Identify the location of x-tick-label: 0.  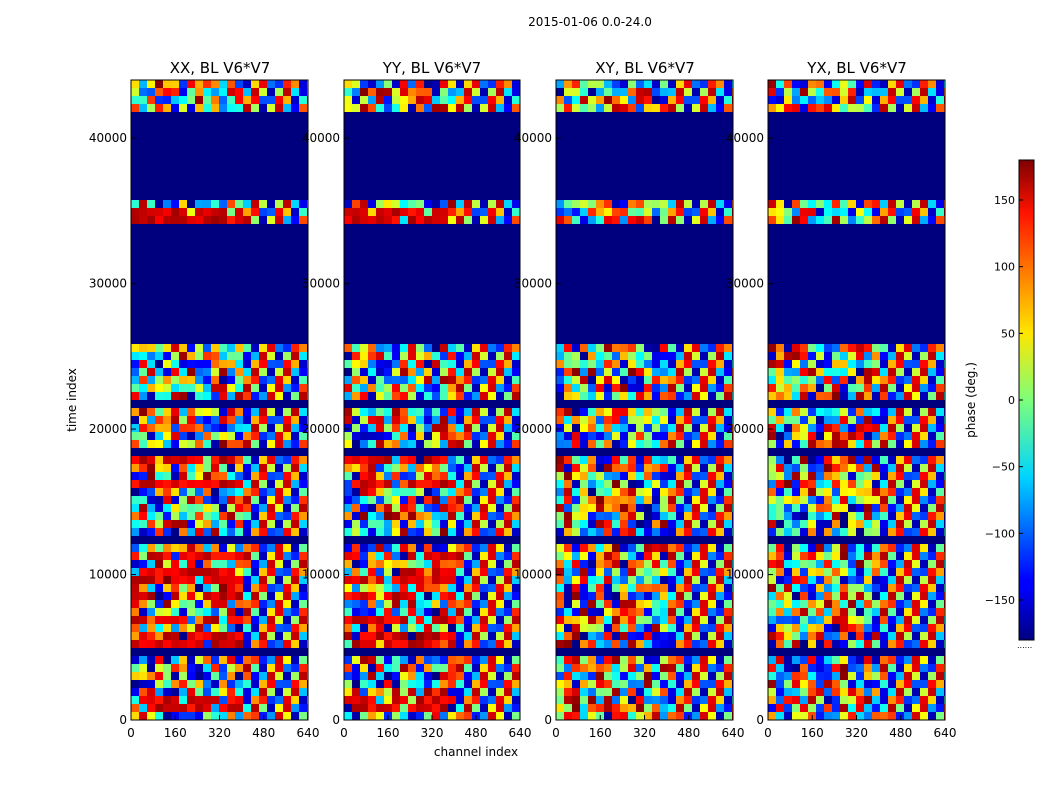
(556, 733).